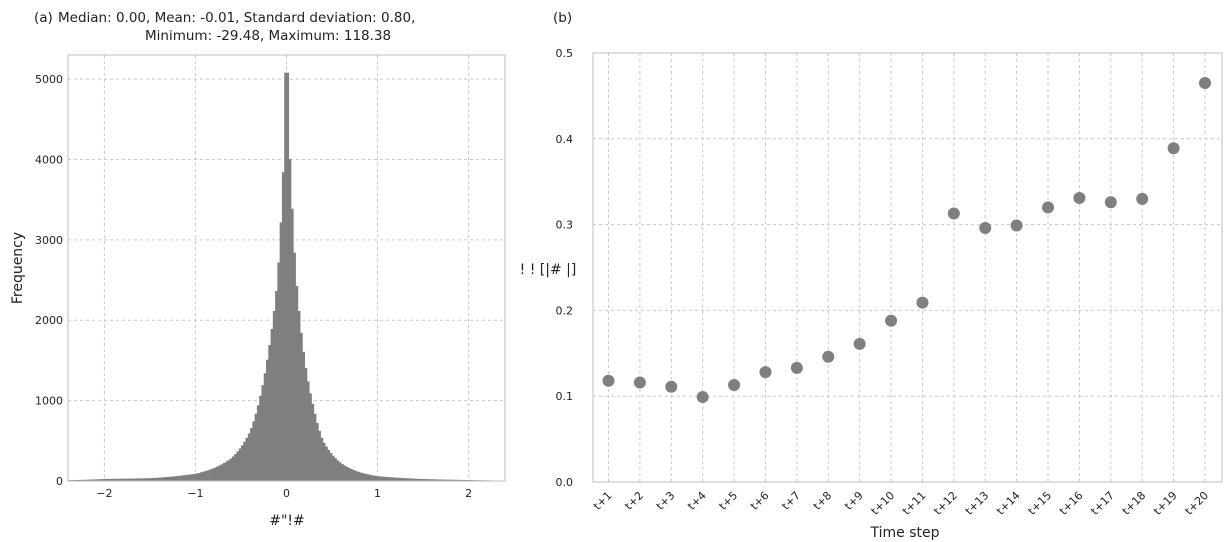 The height and width of the screenshot is (542, 1226). What do you see at coordinates (1008, 503) in the screenshot?
I see `scatter-x-tick-label: t+14` at bounding box center [1008, 503].